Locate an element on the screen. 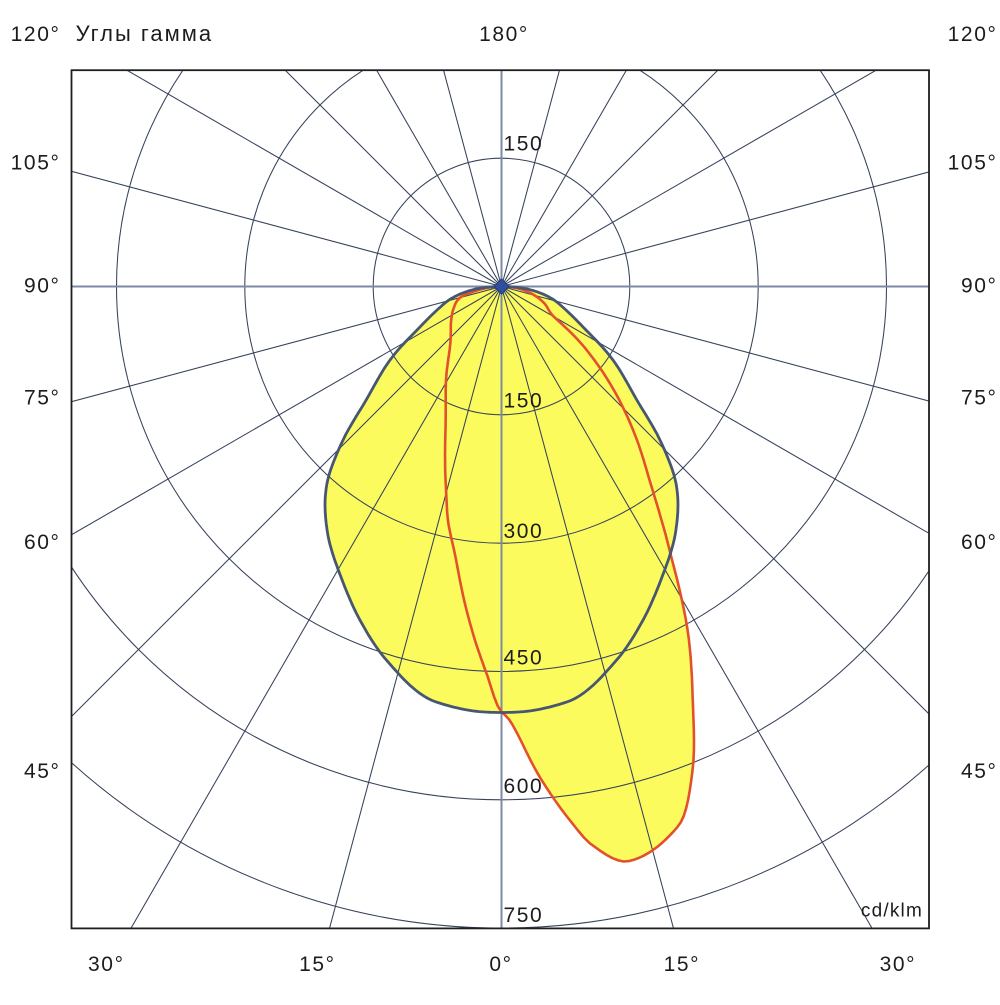 Image resolution: width=1000 pixels, height=1005 pixels. svg-text: cd/klm is located at coordinates (892, 911).